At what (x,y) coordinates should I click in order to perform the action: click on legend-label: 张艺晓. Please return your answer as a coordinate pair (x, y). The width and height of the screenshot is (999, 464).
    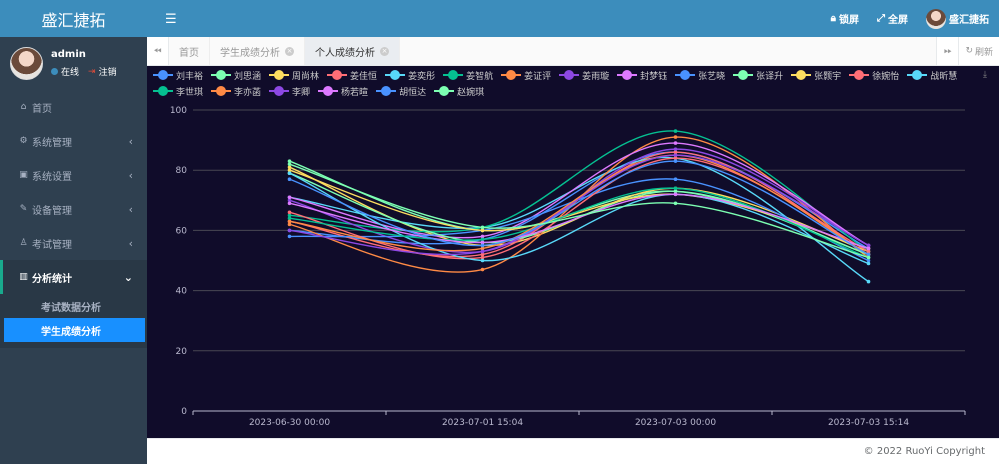
    Looking at the image, I should click on (712, 76).